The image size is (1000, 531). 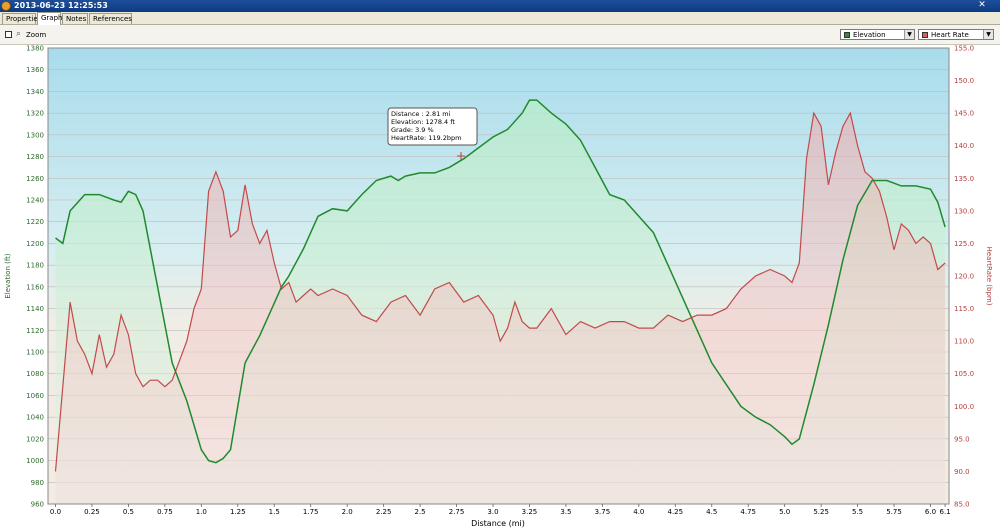 I want to click on tab-references: References, so click(x=110, y=18).